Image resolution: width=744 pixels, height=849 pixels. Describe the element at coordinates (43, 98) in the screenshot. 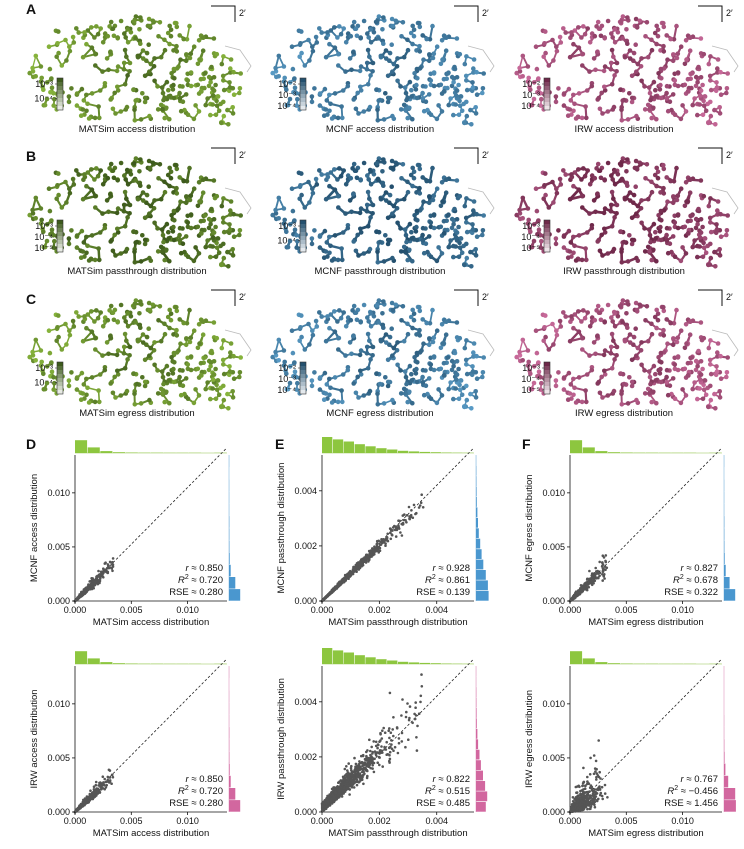

I see `legend-tick-label: 10⁻⁴` at that location.